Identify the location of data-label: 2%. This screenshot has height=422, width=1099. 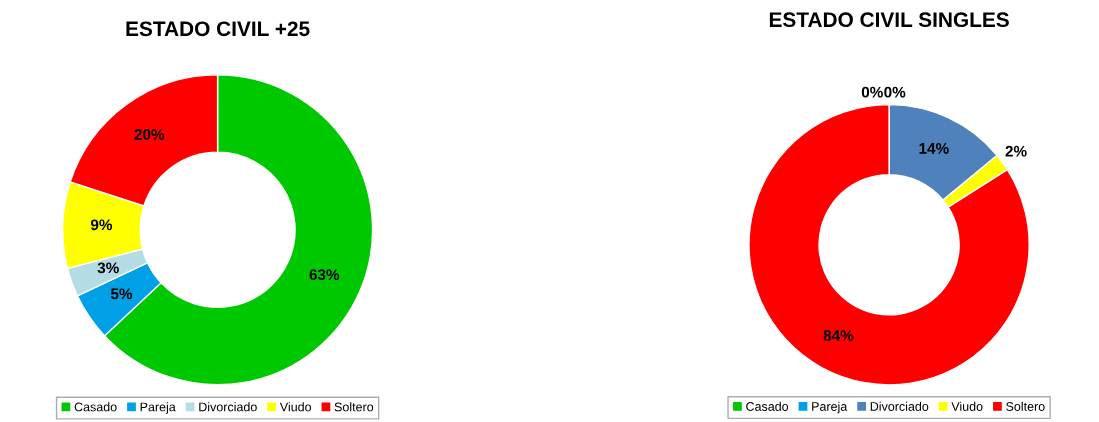
(1016, 151).